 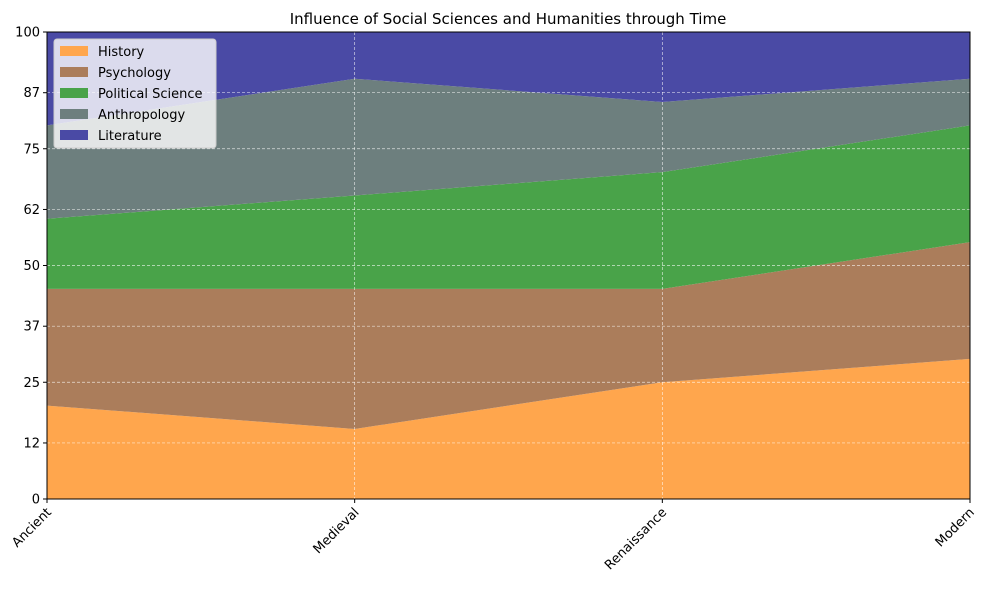 I want to click on legend-box, so click(x=135, y=93).